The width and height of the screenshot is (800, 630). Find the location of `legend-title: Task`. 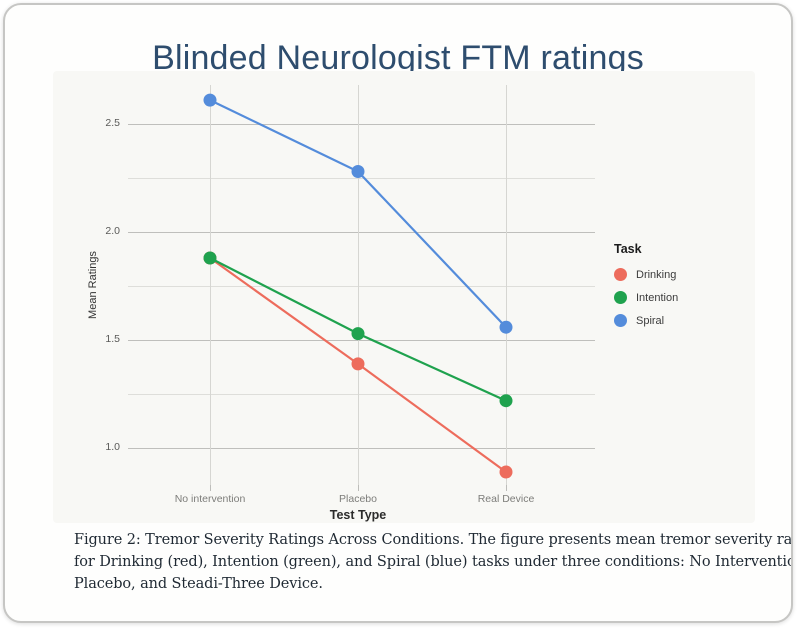

legend-title: Task is located at coordinates (628, 249).